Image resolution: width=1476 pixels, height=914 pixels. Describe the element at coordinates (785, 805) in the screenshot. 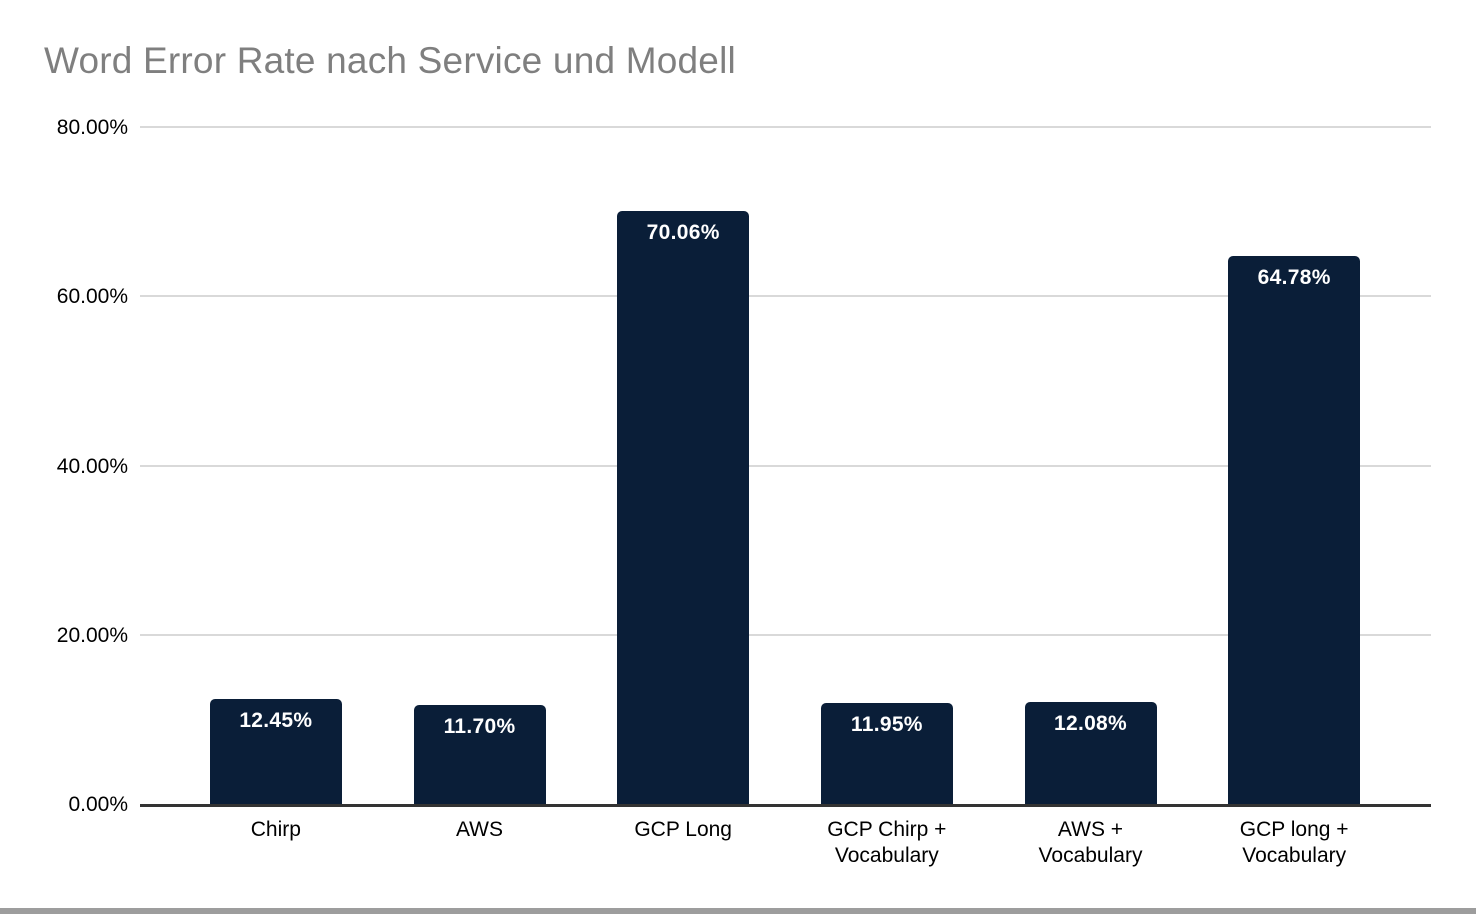

I see `x-axis-line` at that location.